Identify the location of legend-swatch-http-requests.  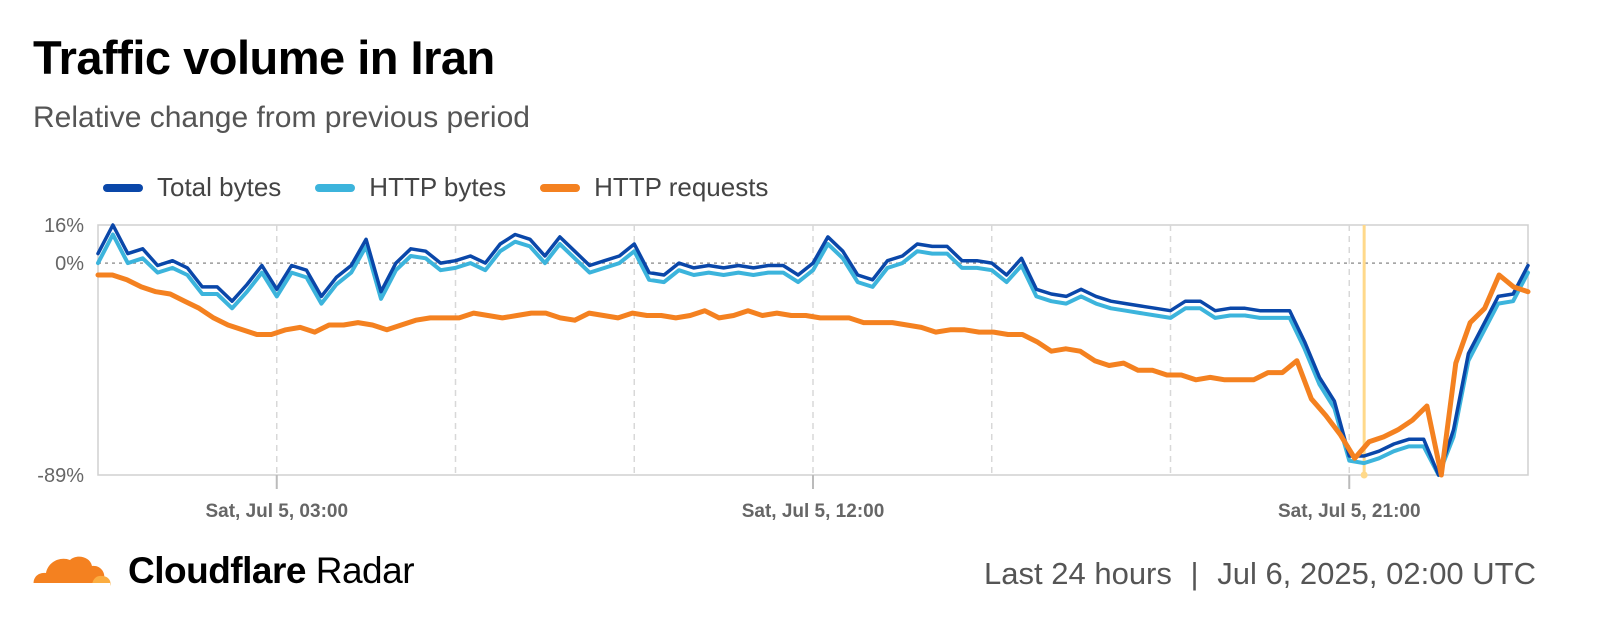
(560, 187).